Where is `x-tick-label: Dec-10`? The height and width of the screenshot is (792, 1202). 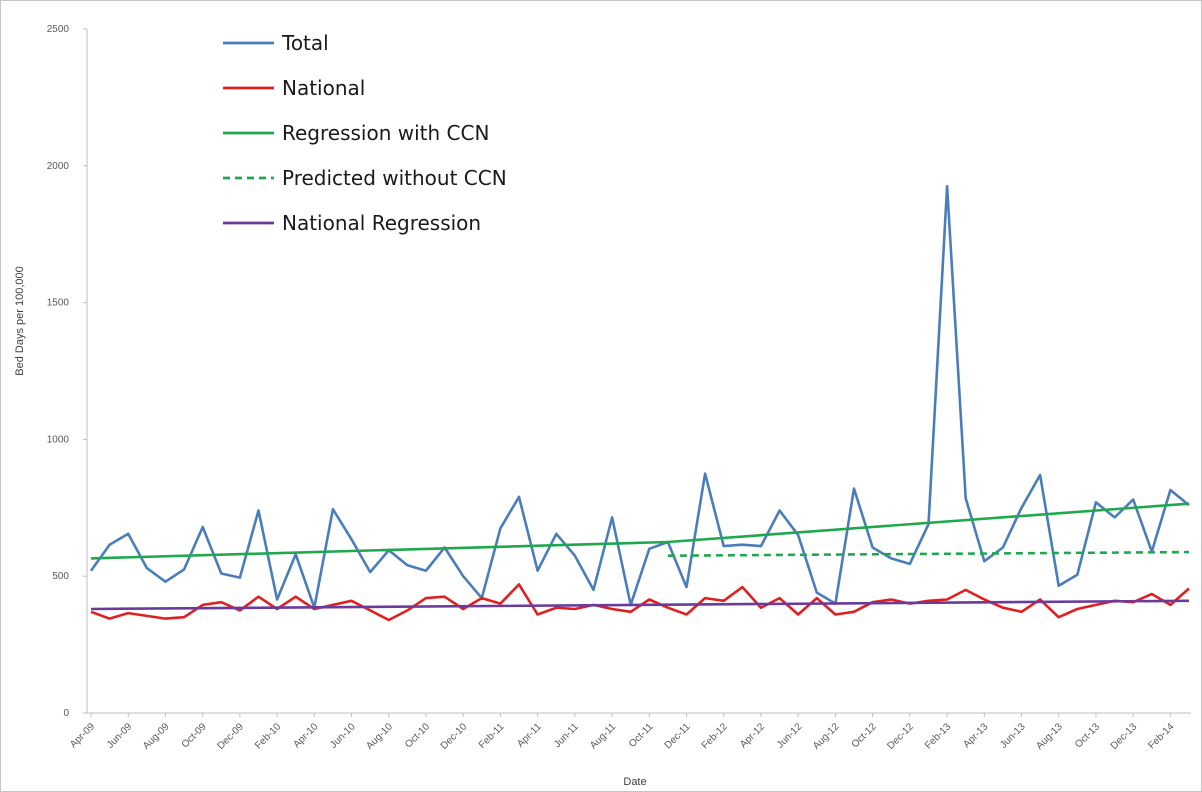
x-tick-label: Dec-10 is located at coordinates (454, 736).